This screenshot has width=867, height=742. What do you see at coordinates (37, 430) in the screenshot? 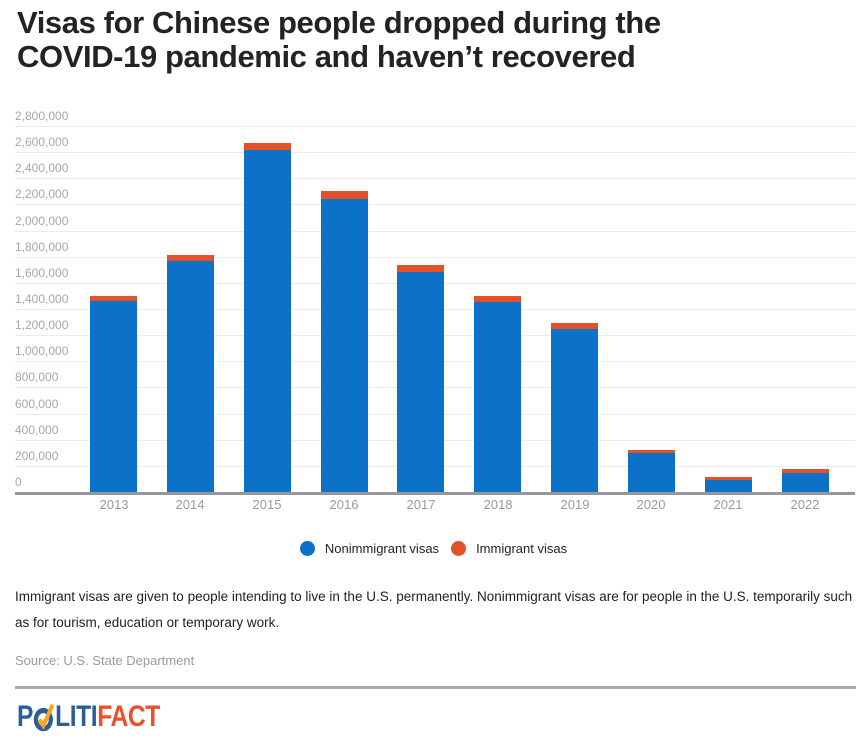
I see `y-axis-tick-label: 400,000` at bounding box center [37, 430].